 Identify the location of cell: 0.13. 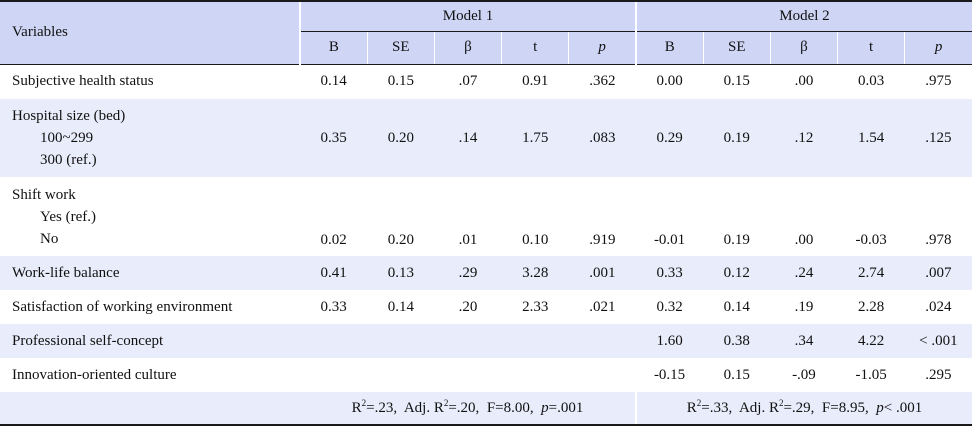
(400, 272).